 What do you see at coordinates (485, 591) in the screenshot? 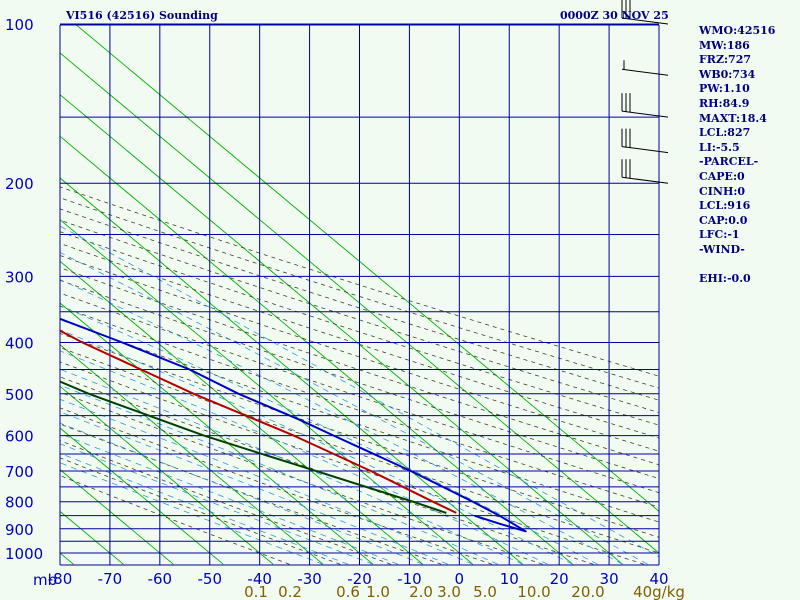
I see `mixing-ratio-label: 5.0` at bounding box center [485, 591].